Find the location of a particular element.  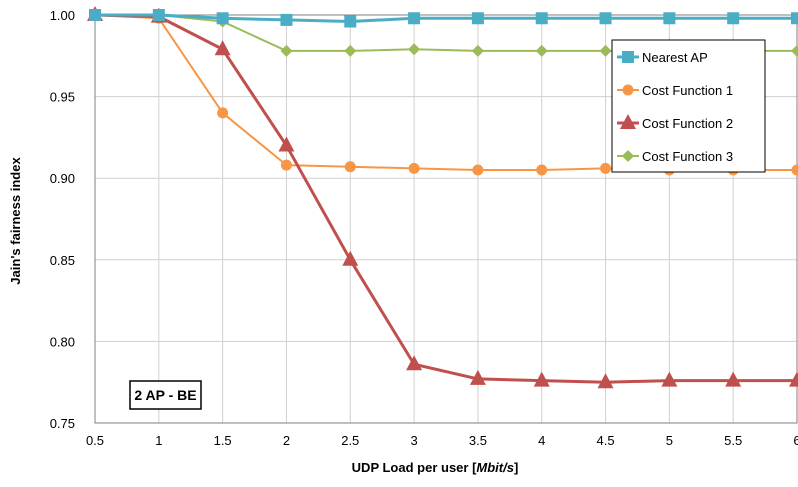

annotation-label: 2 AP - BE is located at coordinates (165, 395).